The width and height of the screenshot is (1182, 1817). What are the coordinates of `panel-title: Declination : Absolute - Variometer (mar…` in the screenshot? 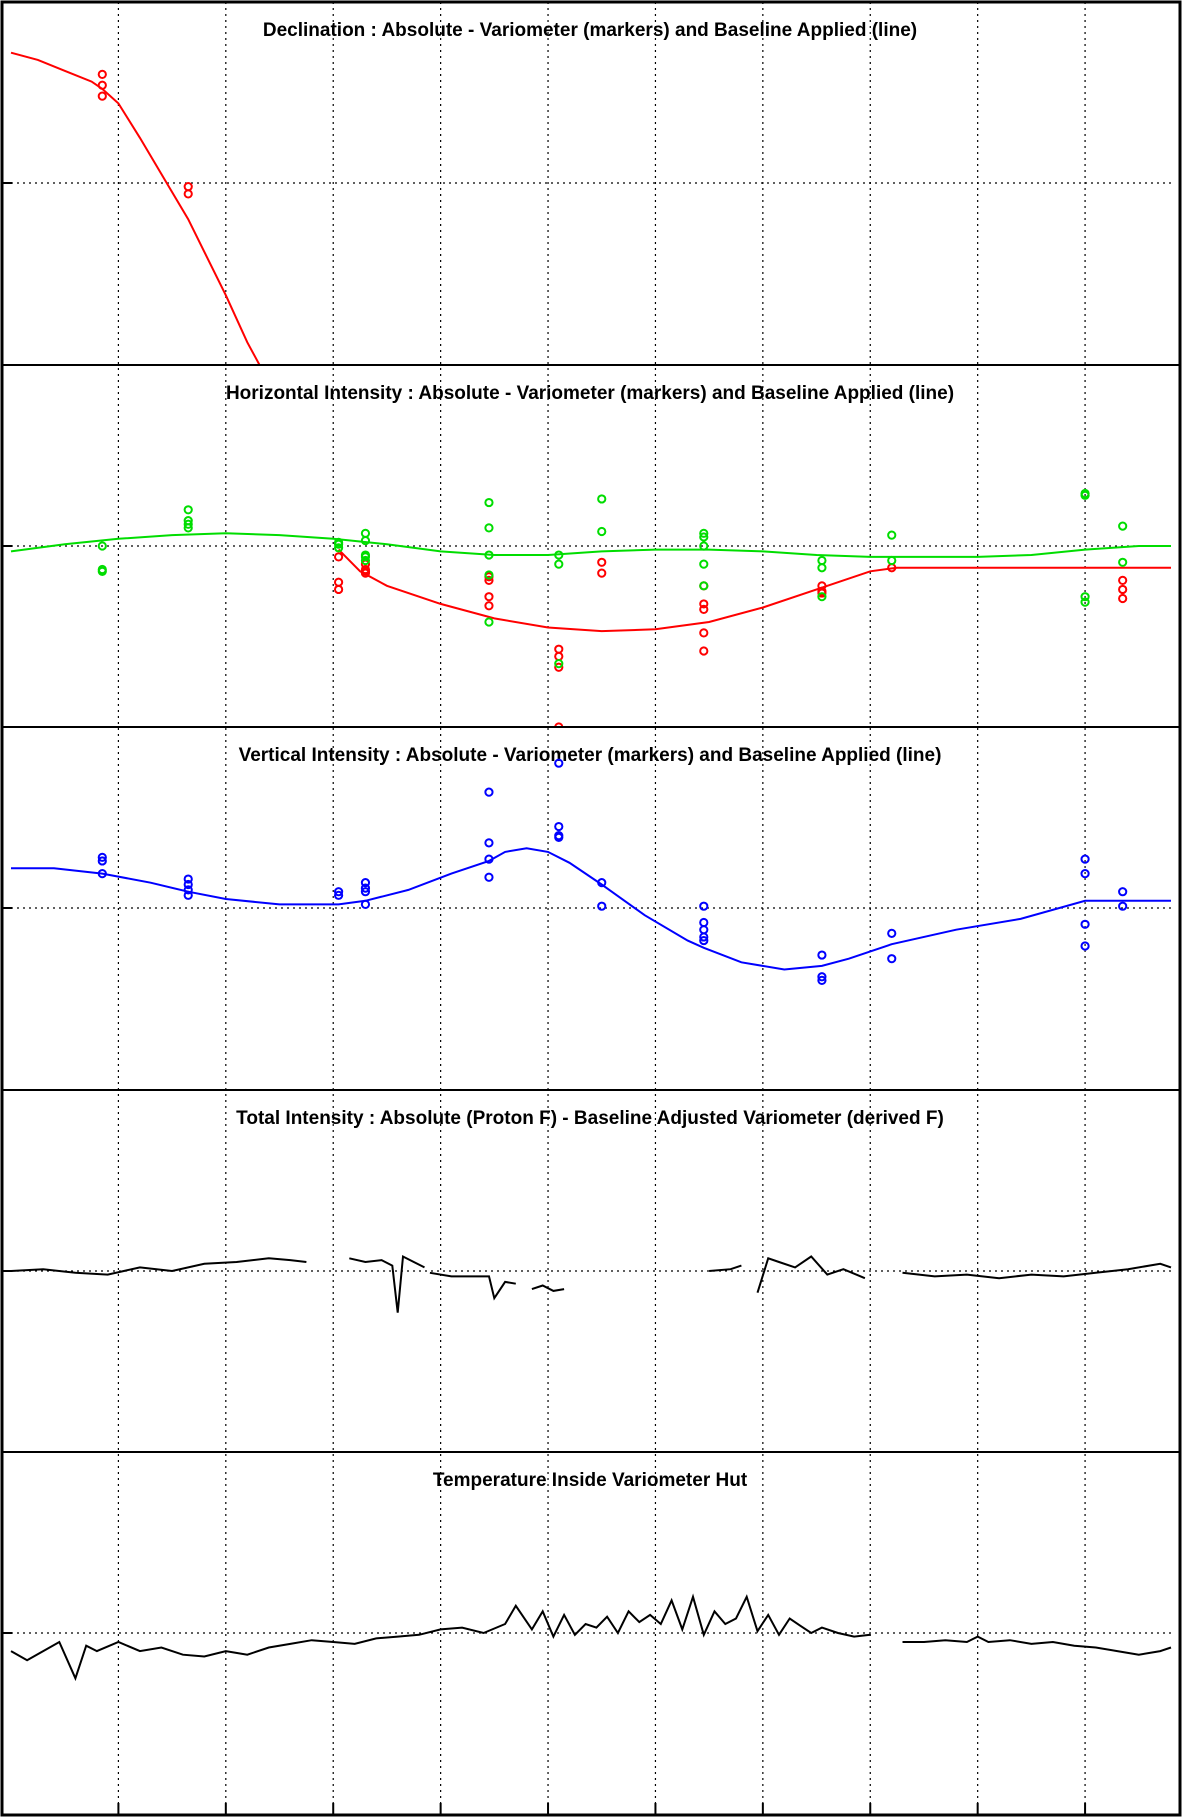 It's located at (590, 30).